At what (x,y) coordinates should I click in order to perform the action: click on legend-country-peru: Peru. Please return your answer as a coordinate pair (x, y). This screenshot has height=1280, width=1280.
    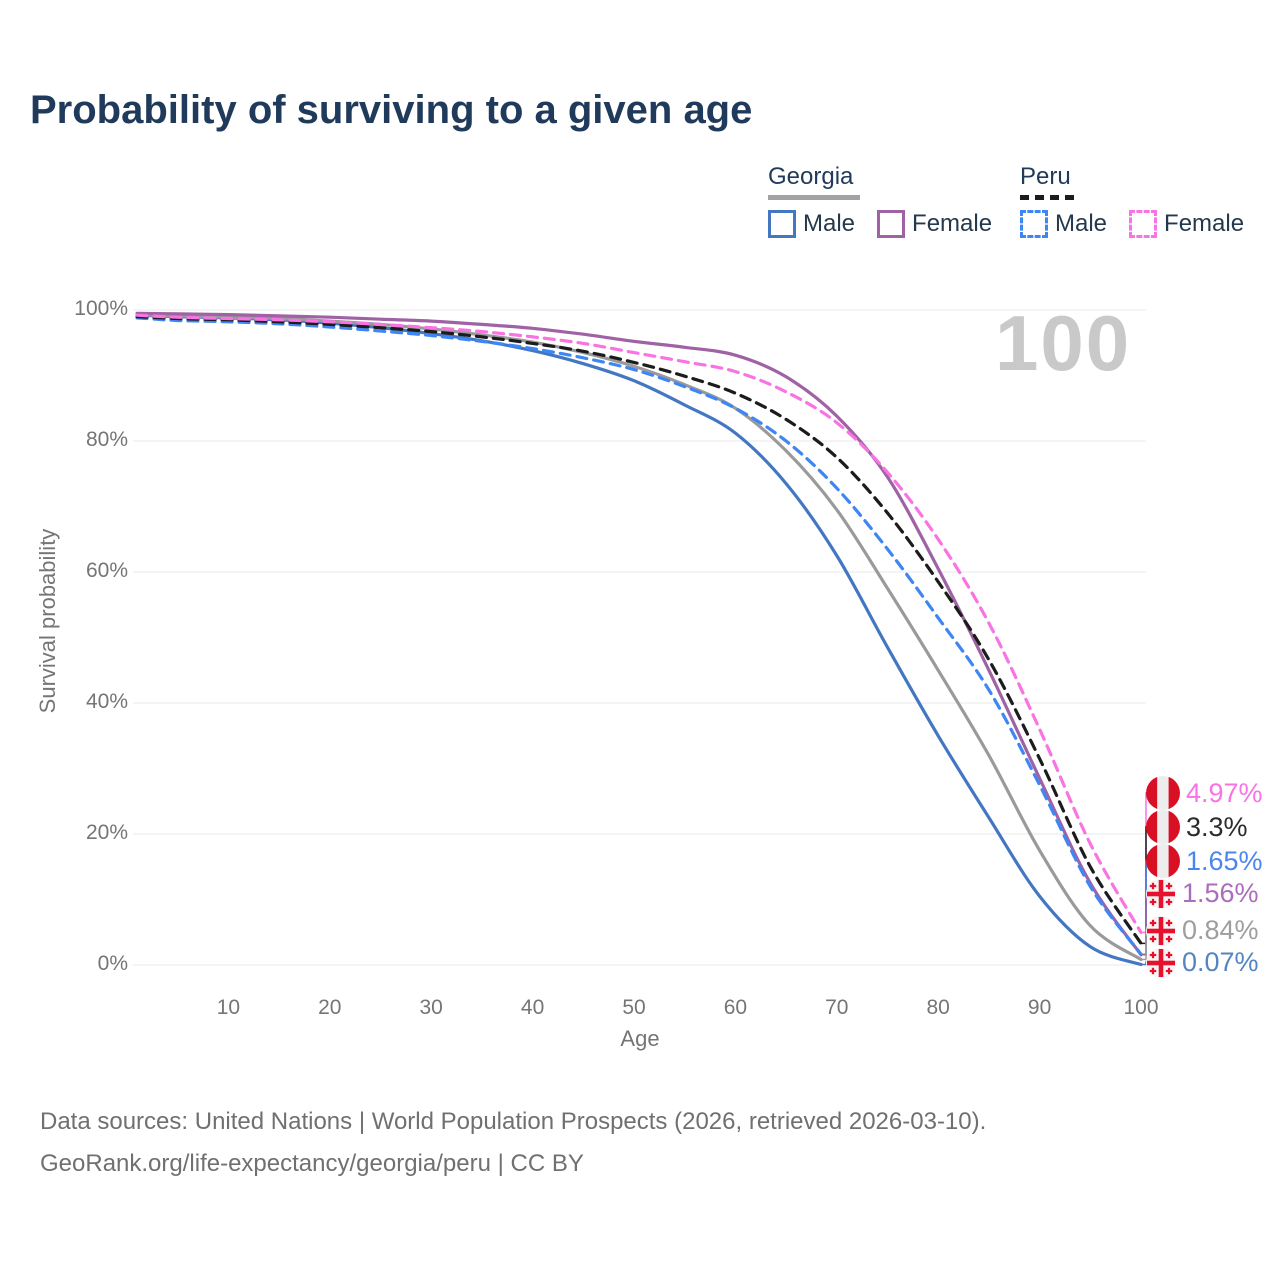
    Looking at the image, I should click on (1045, 176).